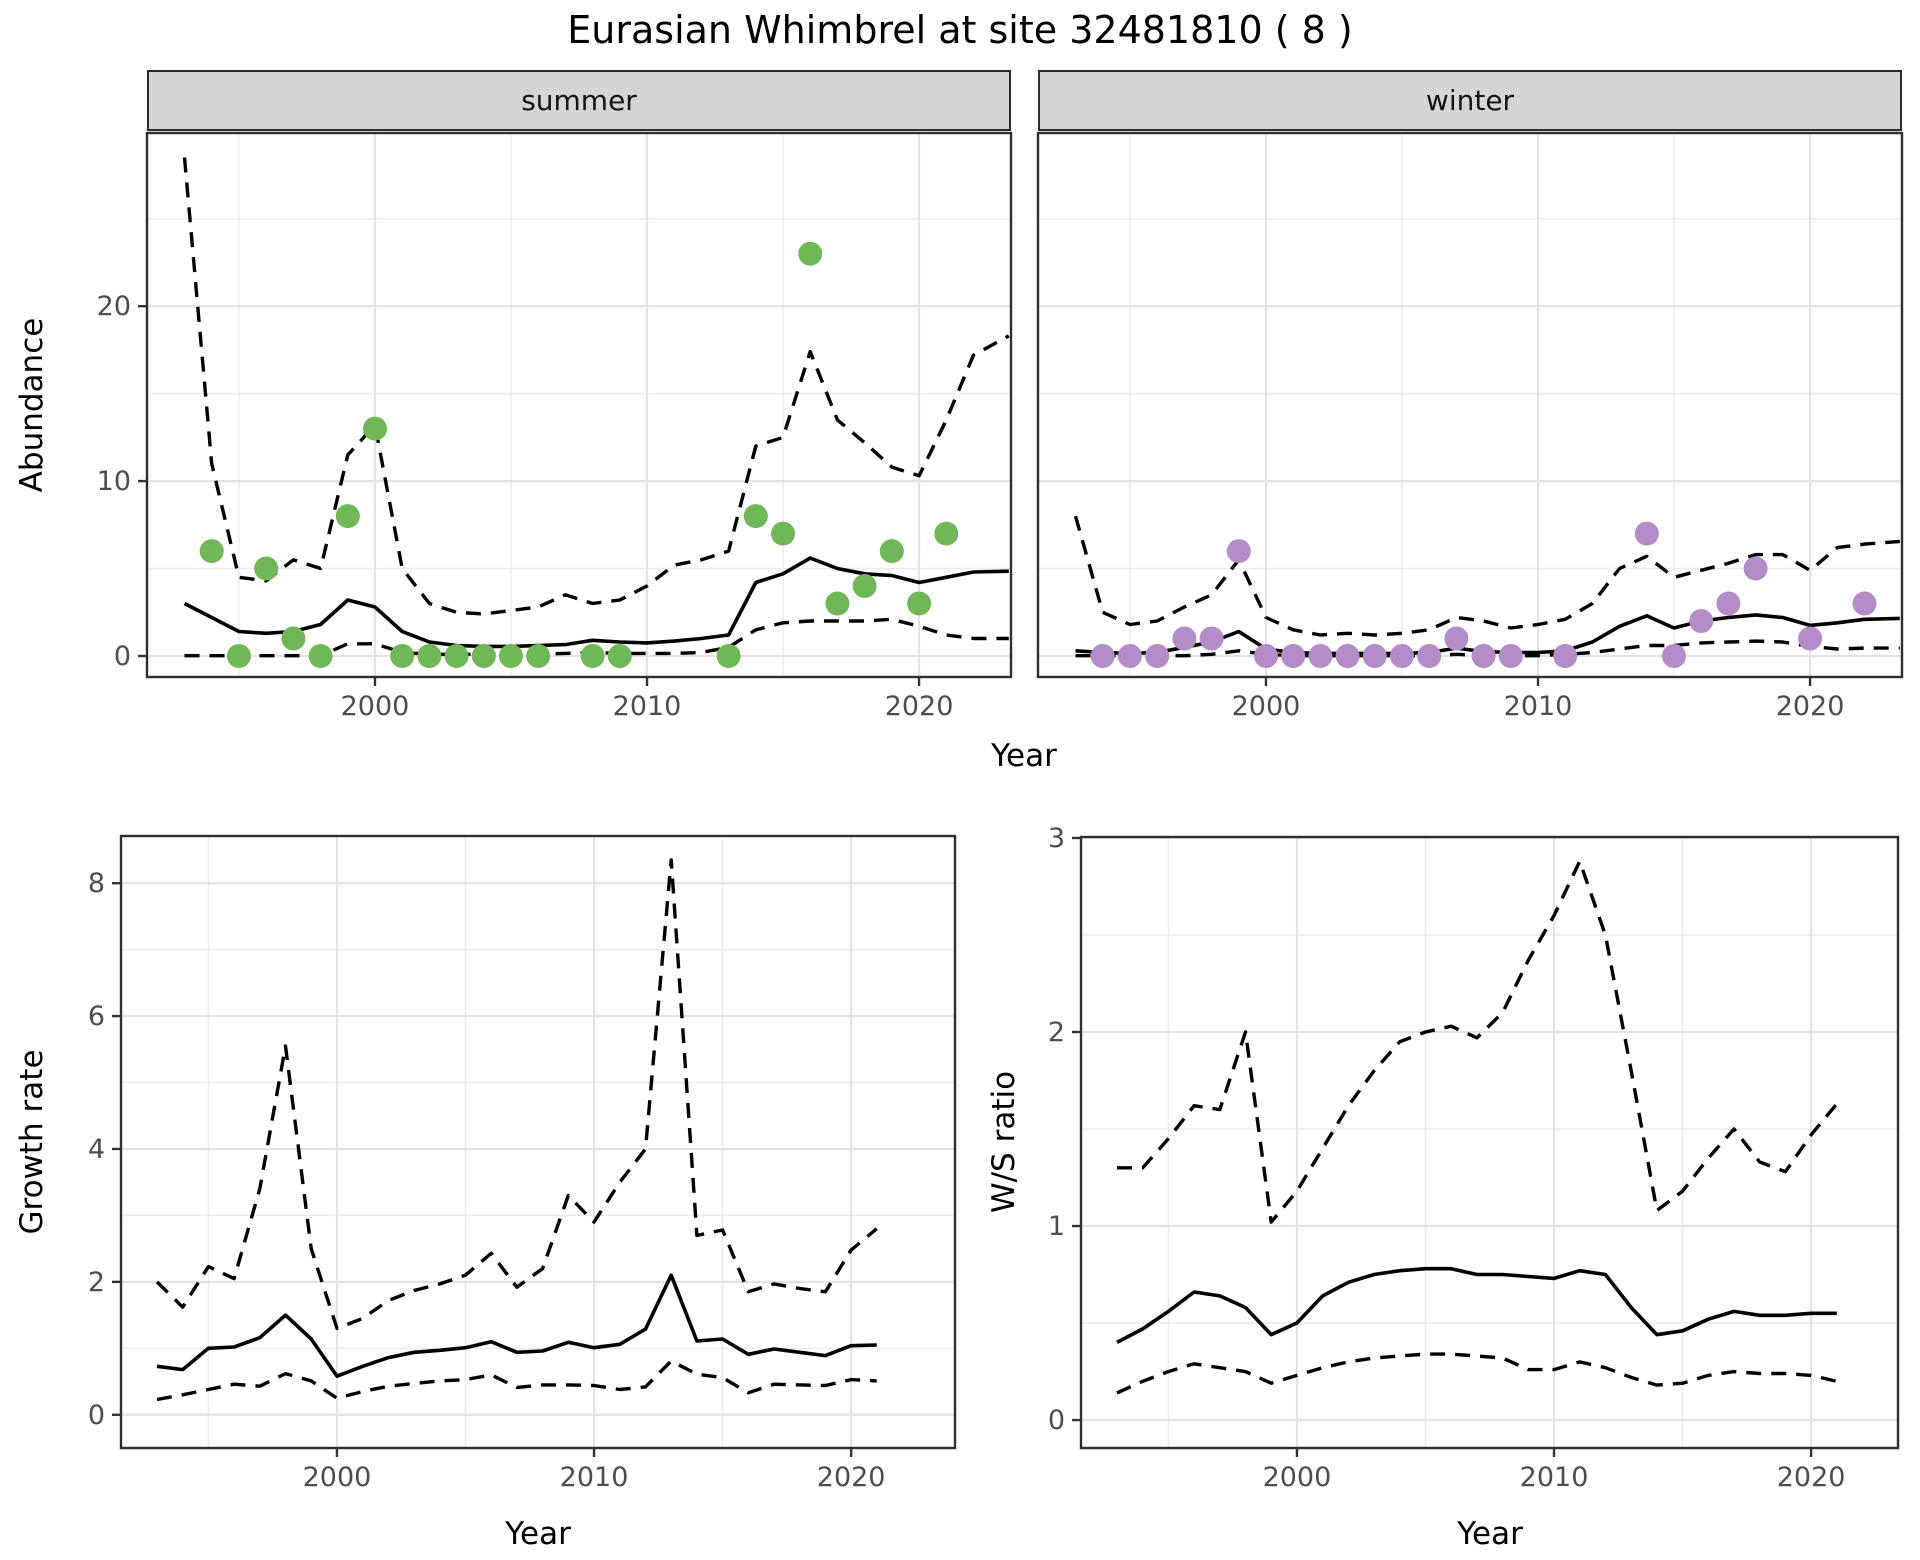 This screenshot has width=1920, height=1560. I want to click on upper-ci-line-growth-rate, so click(516, 1094).